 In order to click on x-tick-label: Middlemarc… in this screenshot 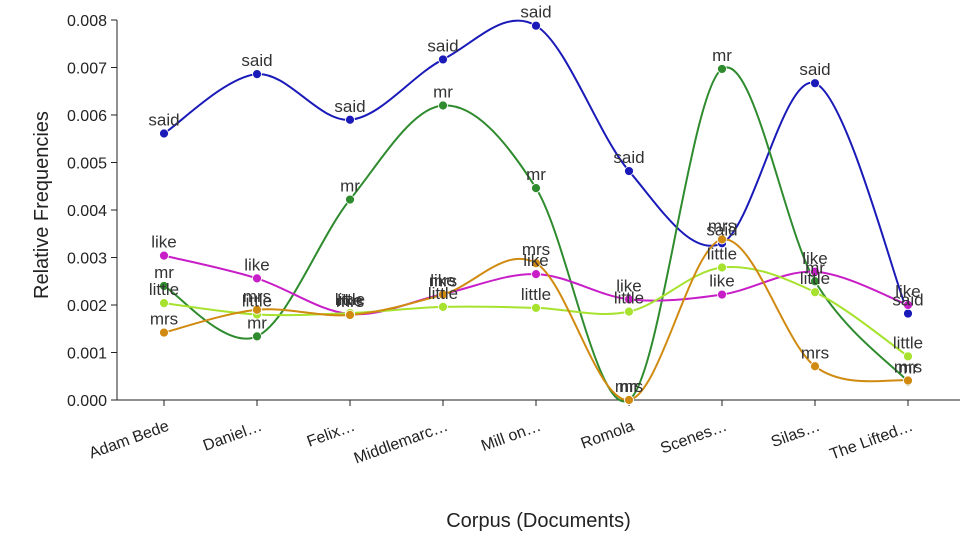, I will do `click(401, 443)`.